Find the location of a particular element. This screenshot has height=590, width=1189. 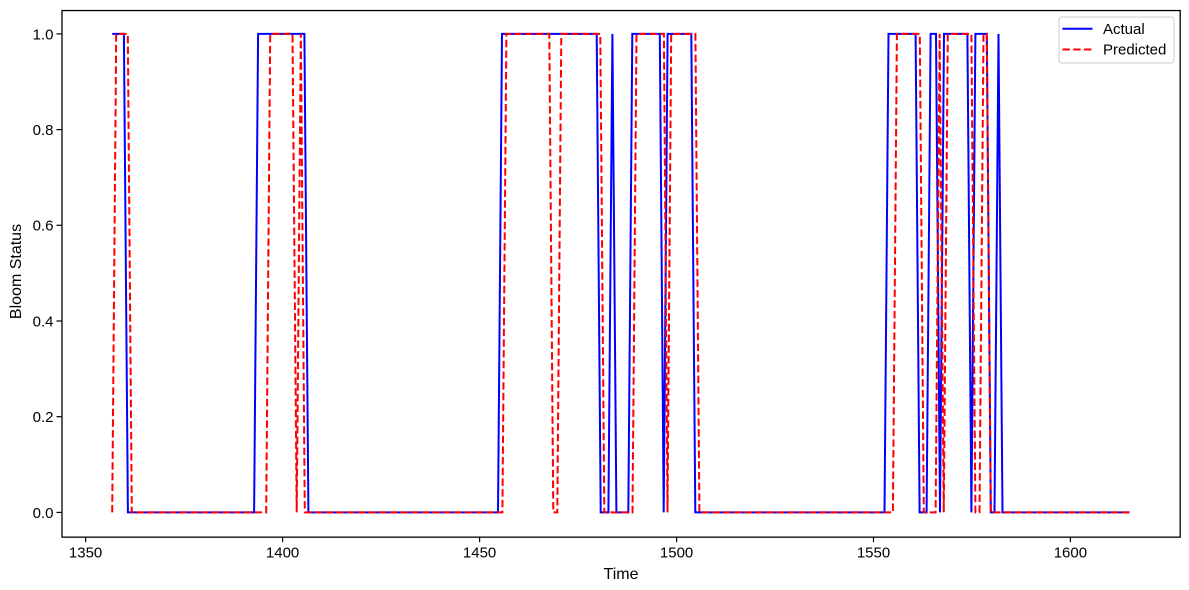

svg-text: 1500 is located at coordinates (676, 553).